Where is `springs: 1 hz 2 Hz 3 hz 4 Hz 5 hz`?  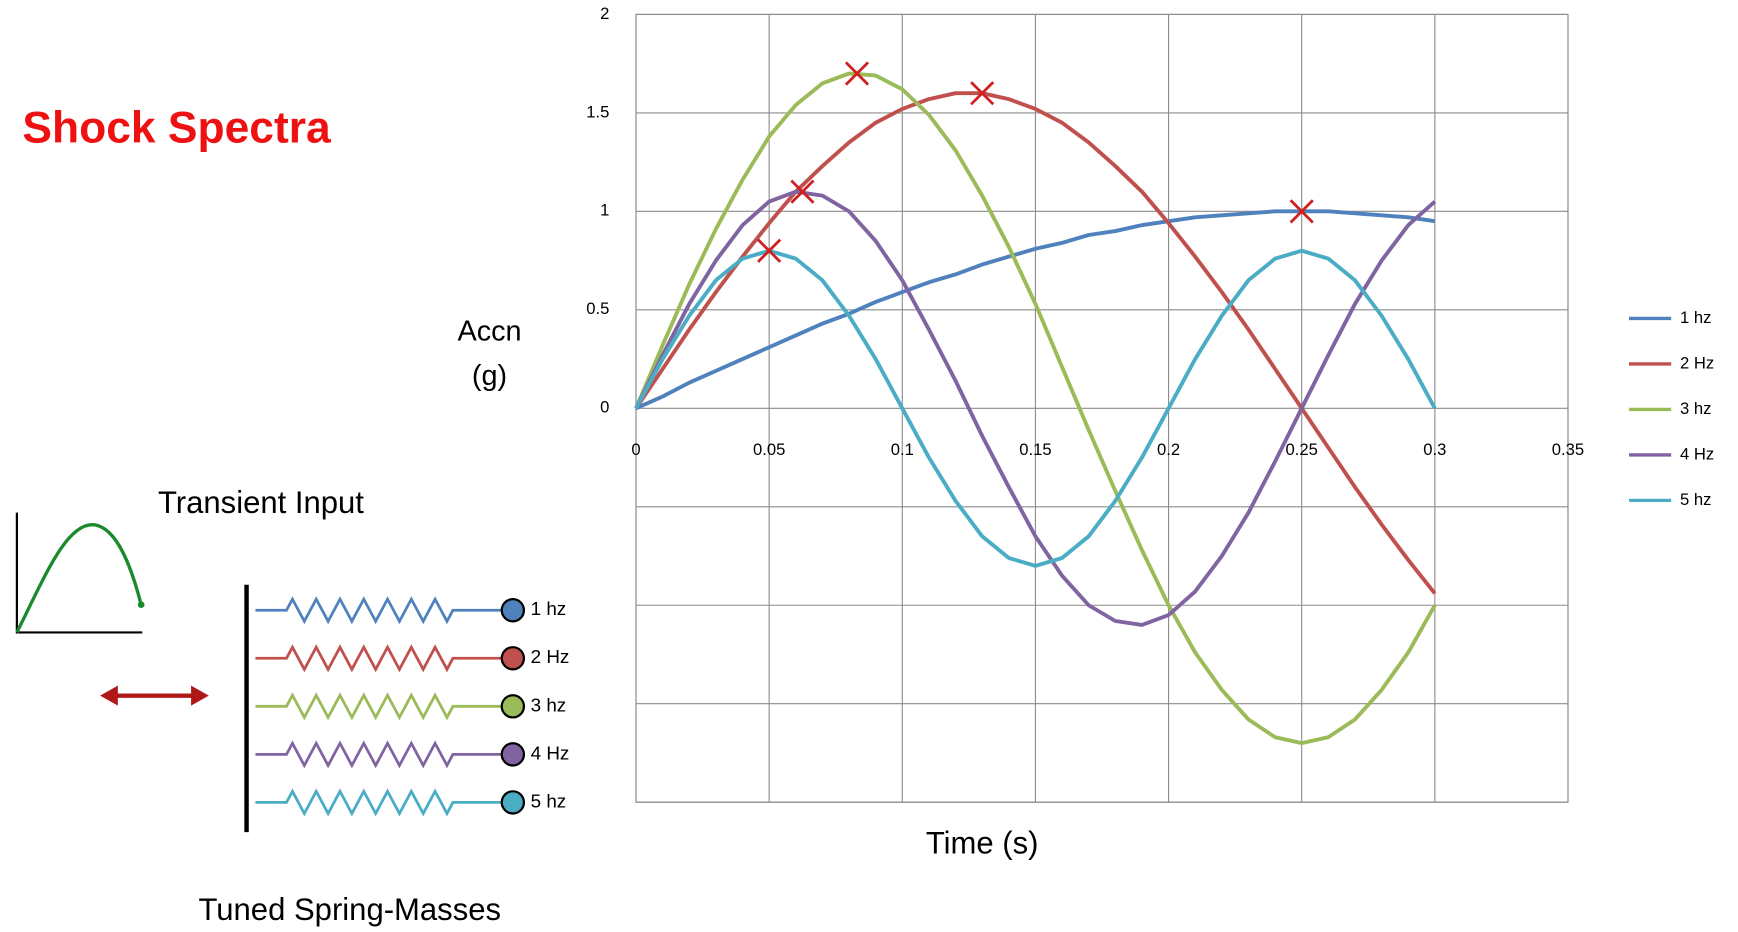 springs: 1 hz 2 Hz 3 hz 4 Hz 5 hz is located at coordinates (412, 706).